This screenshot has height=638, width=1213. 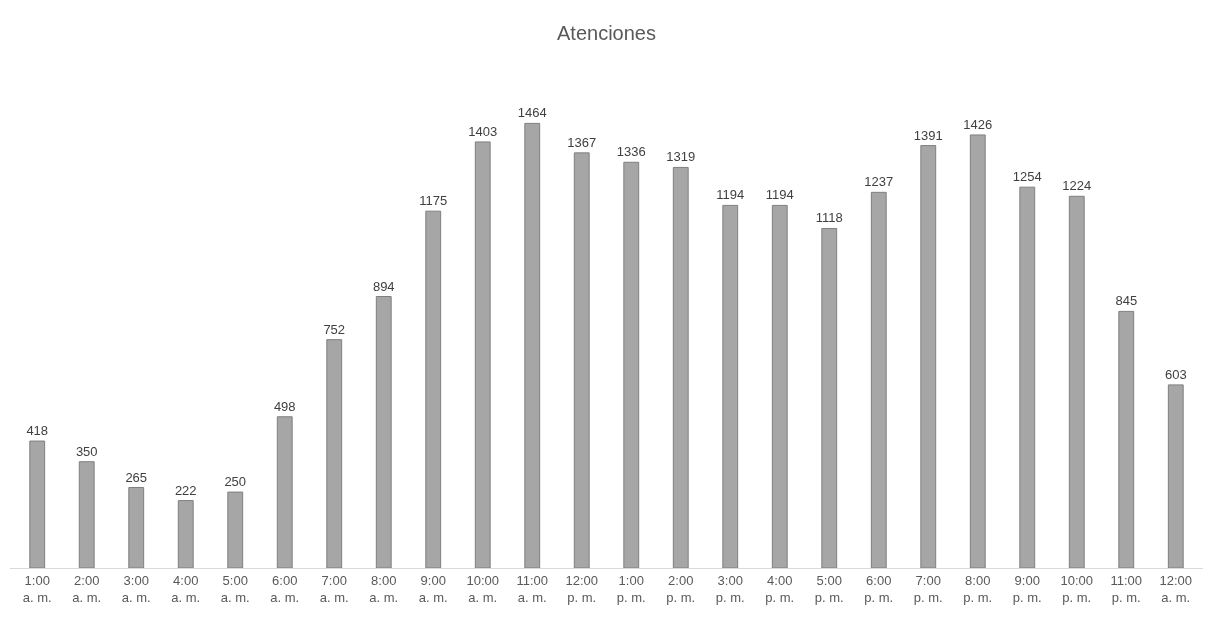 I want to click on data-label: 1118, so click(x=829, y=218).